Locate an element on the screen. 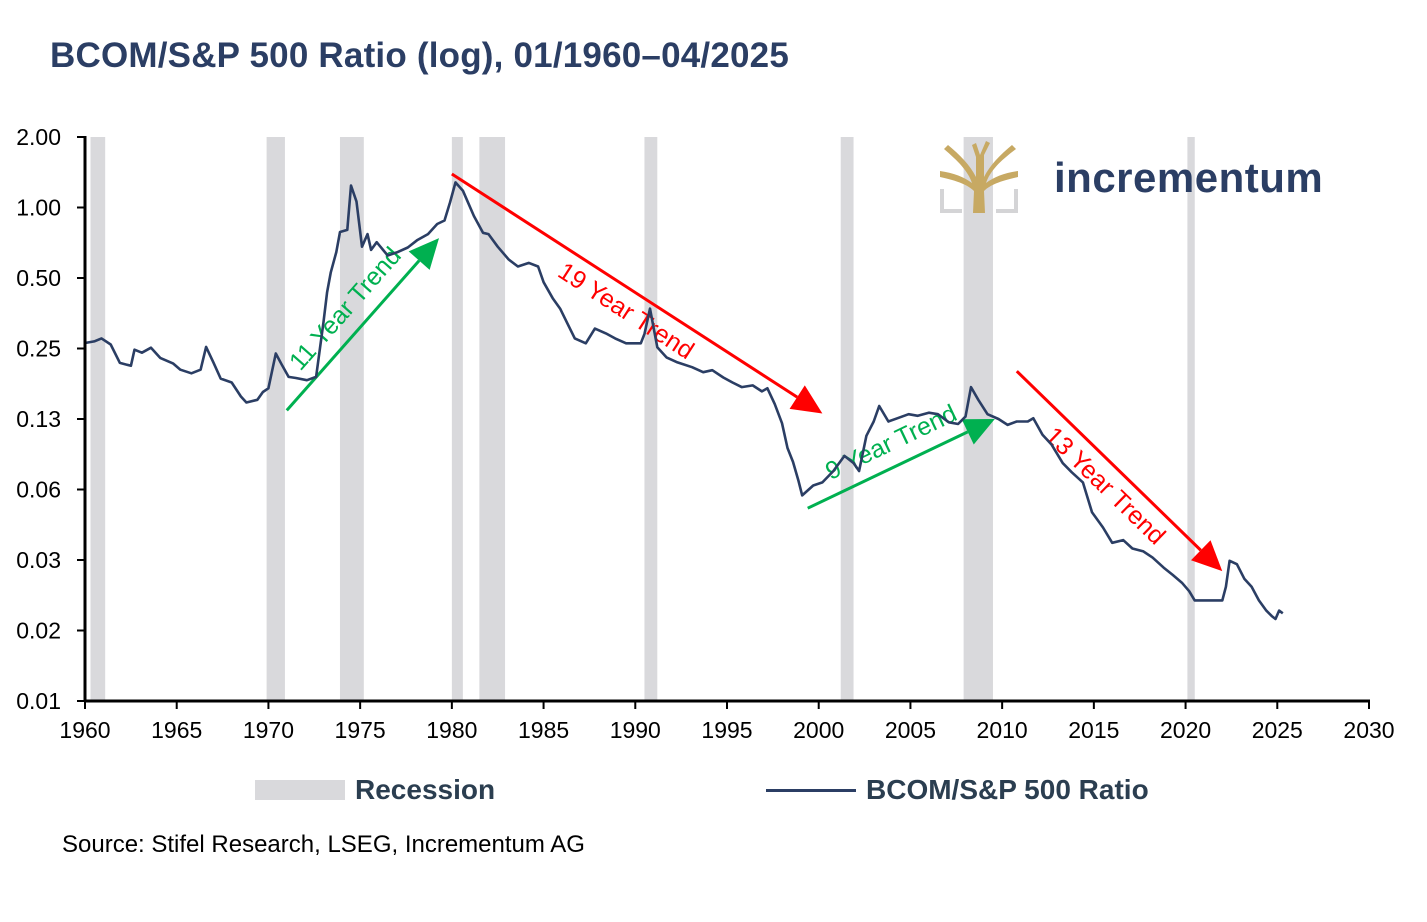 The height and width of the screenshot is (922, 1427). y-tick-label: 0.25 is located at coordinates (38, 349).